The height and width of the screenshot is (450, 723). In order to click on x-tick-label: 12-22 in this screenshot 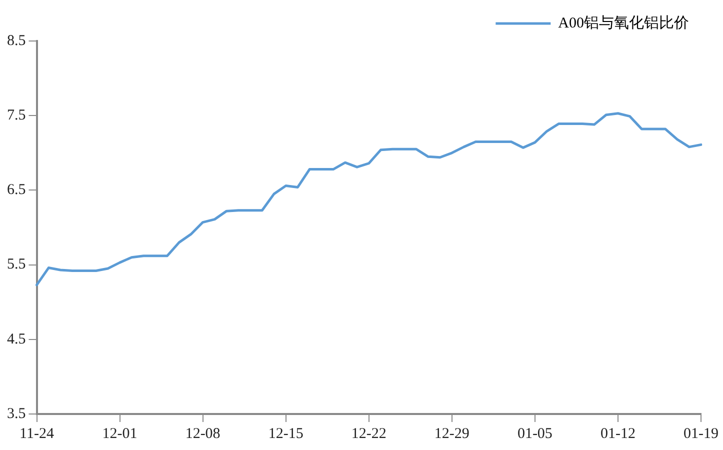, I will do `click(368, 434)`.